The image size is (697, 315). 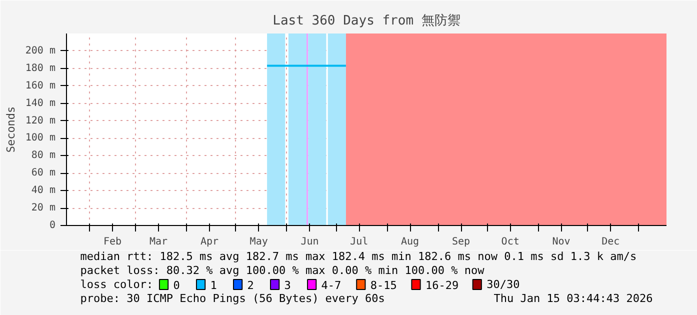 I want to click on x-tick-label: Nov, so click(x=561, y=242).